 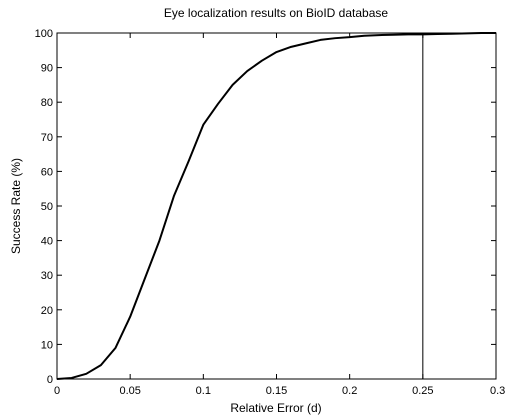 I want to click on y-tick-label: 40, so click(x=47, y=242).